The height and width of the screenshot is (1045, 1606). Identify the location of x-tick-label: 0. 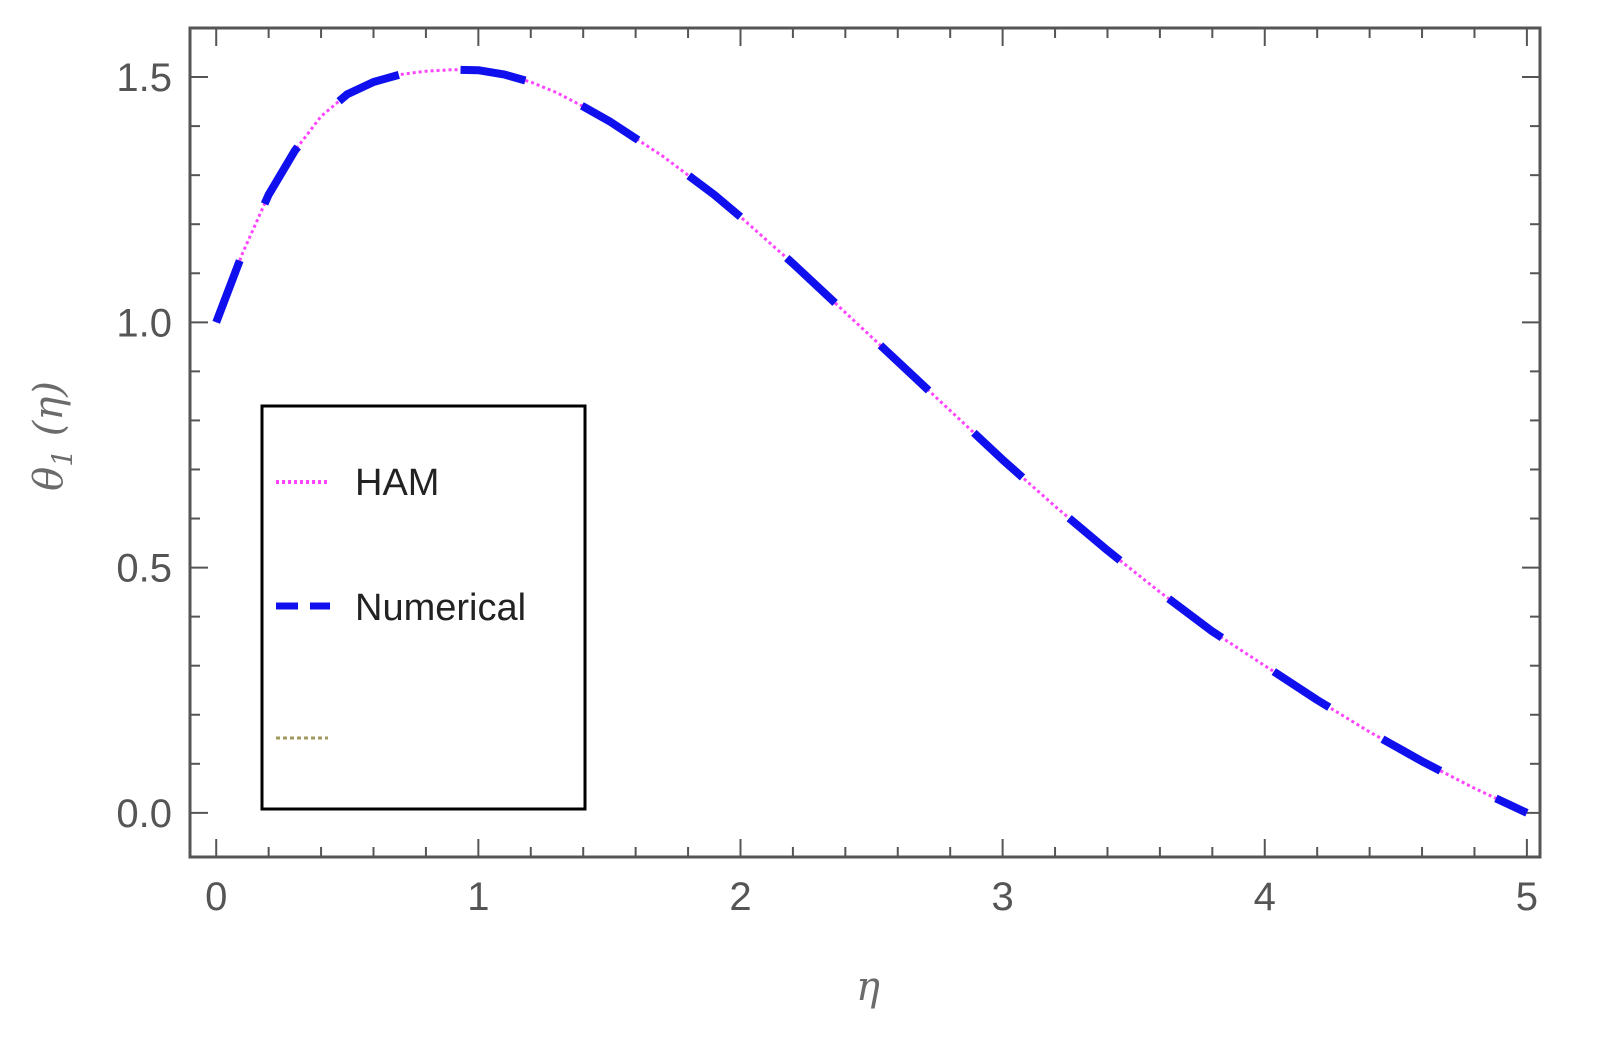
(216, 897).